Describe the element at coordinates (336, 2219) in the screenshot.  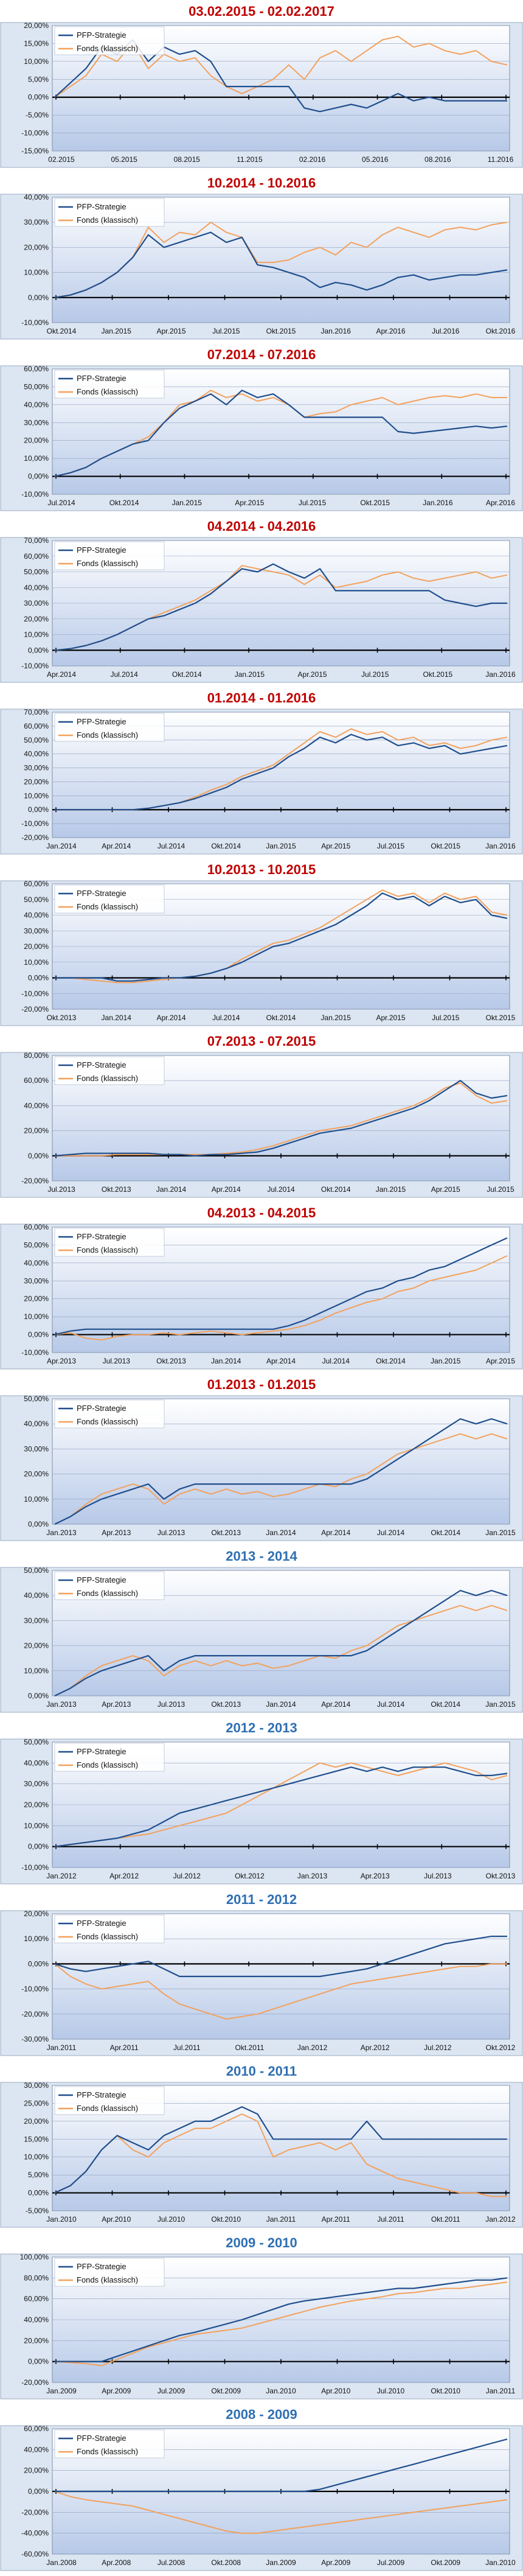
I see `x-tick-label: Apr.2011` at that location.